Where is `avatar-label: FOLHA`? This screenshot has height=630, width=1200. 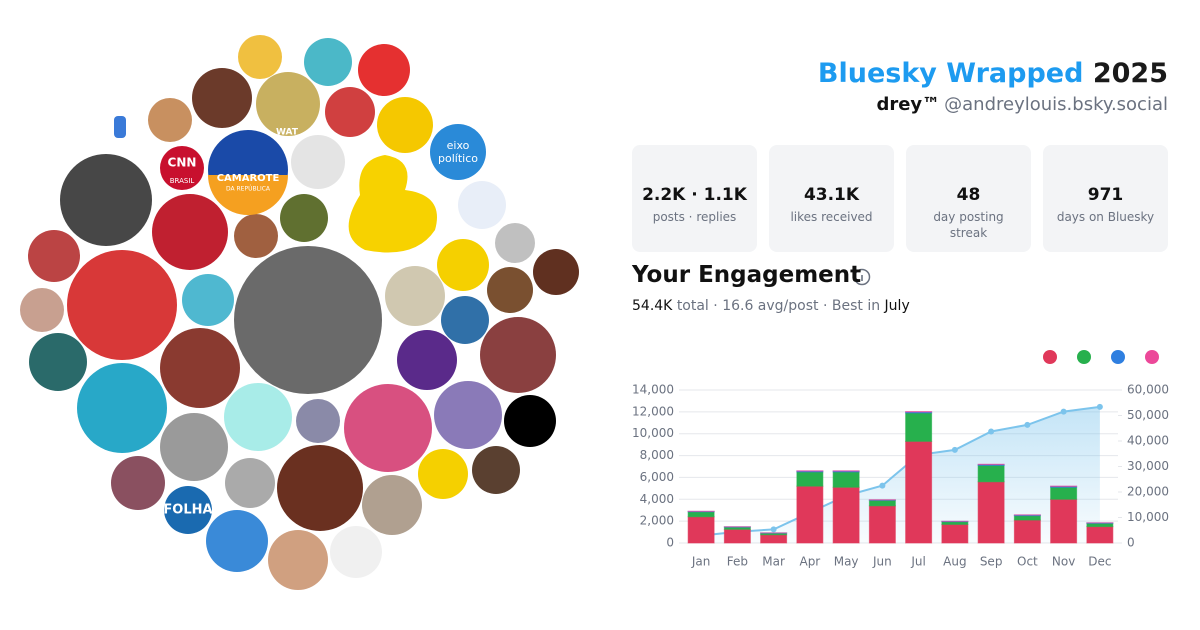 avatar-label: FOLHA is located at coordinates (187, 510).